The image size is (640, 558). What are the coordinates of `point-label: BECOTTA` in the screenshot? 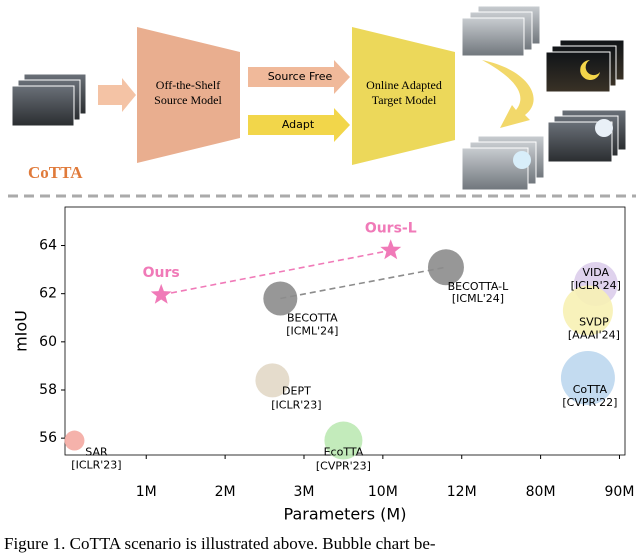 It's located at (312, 317).